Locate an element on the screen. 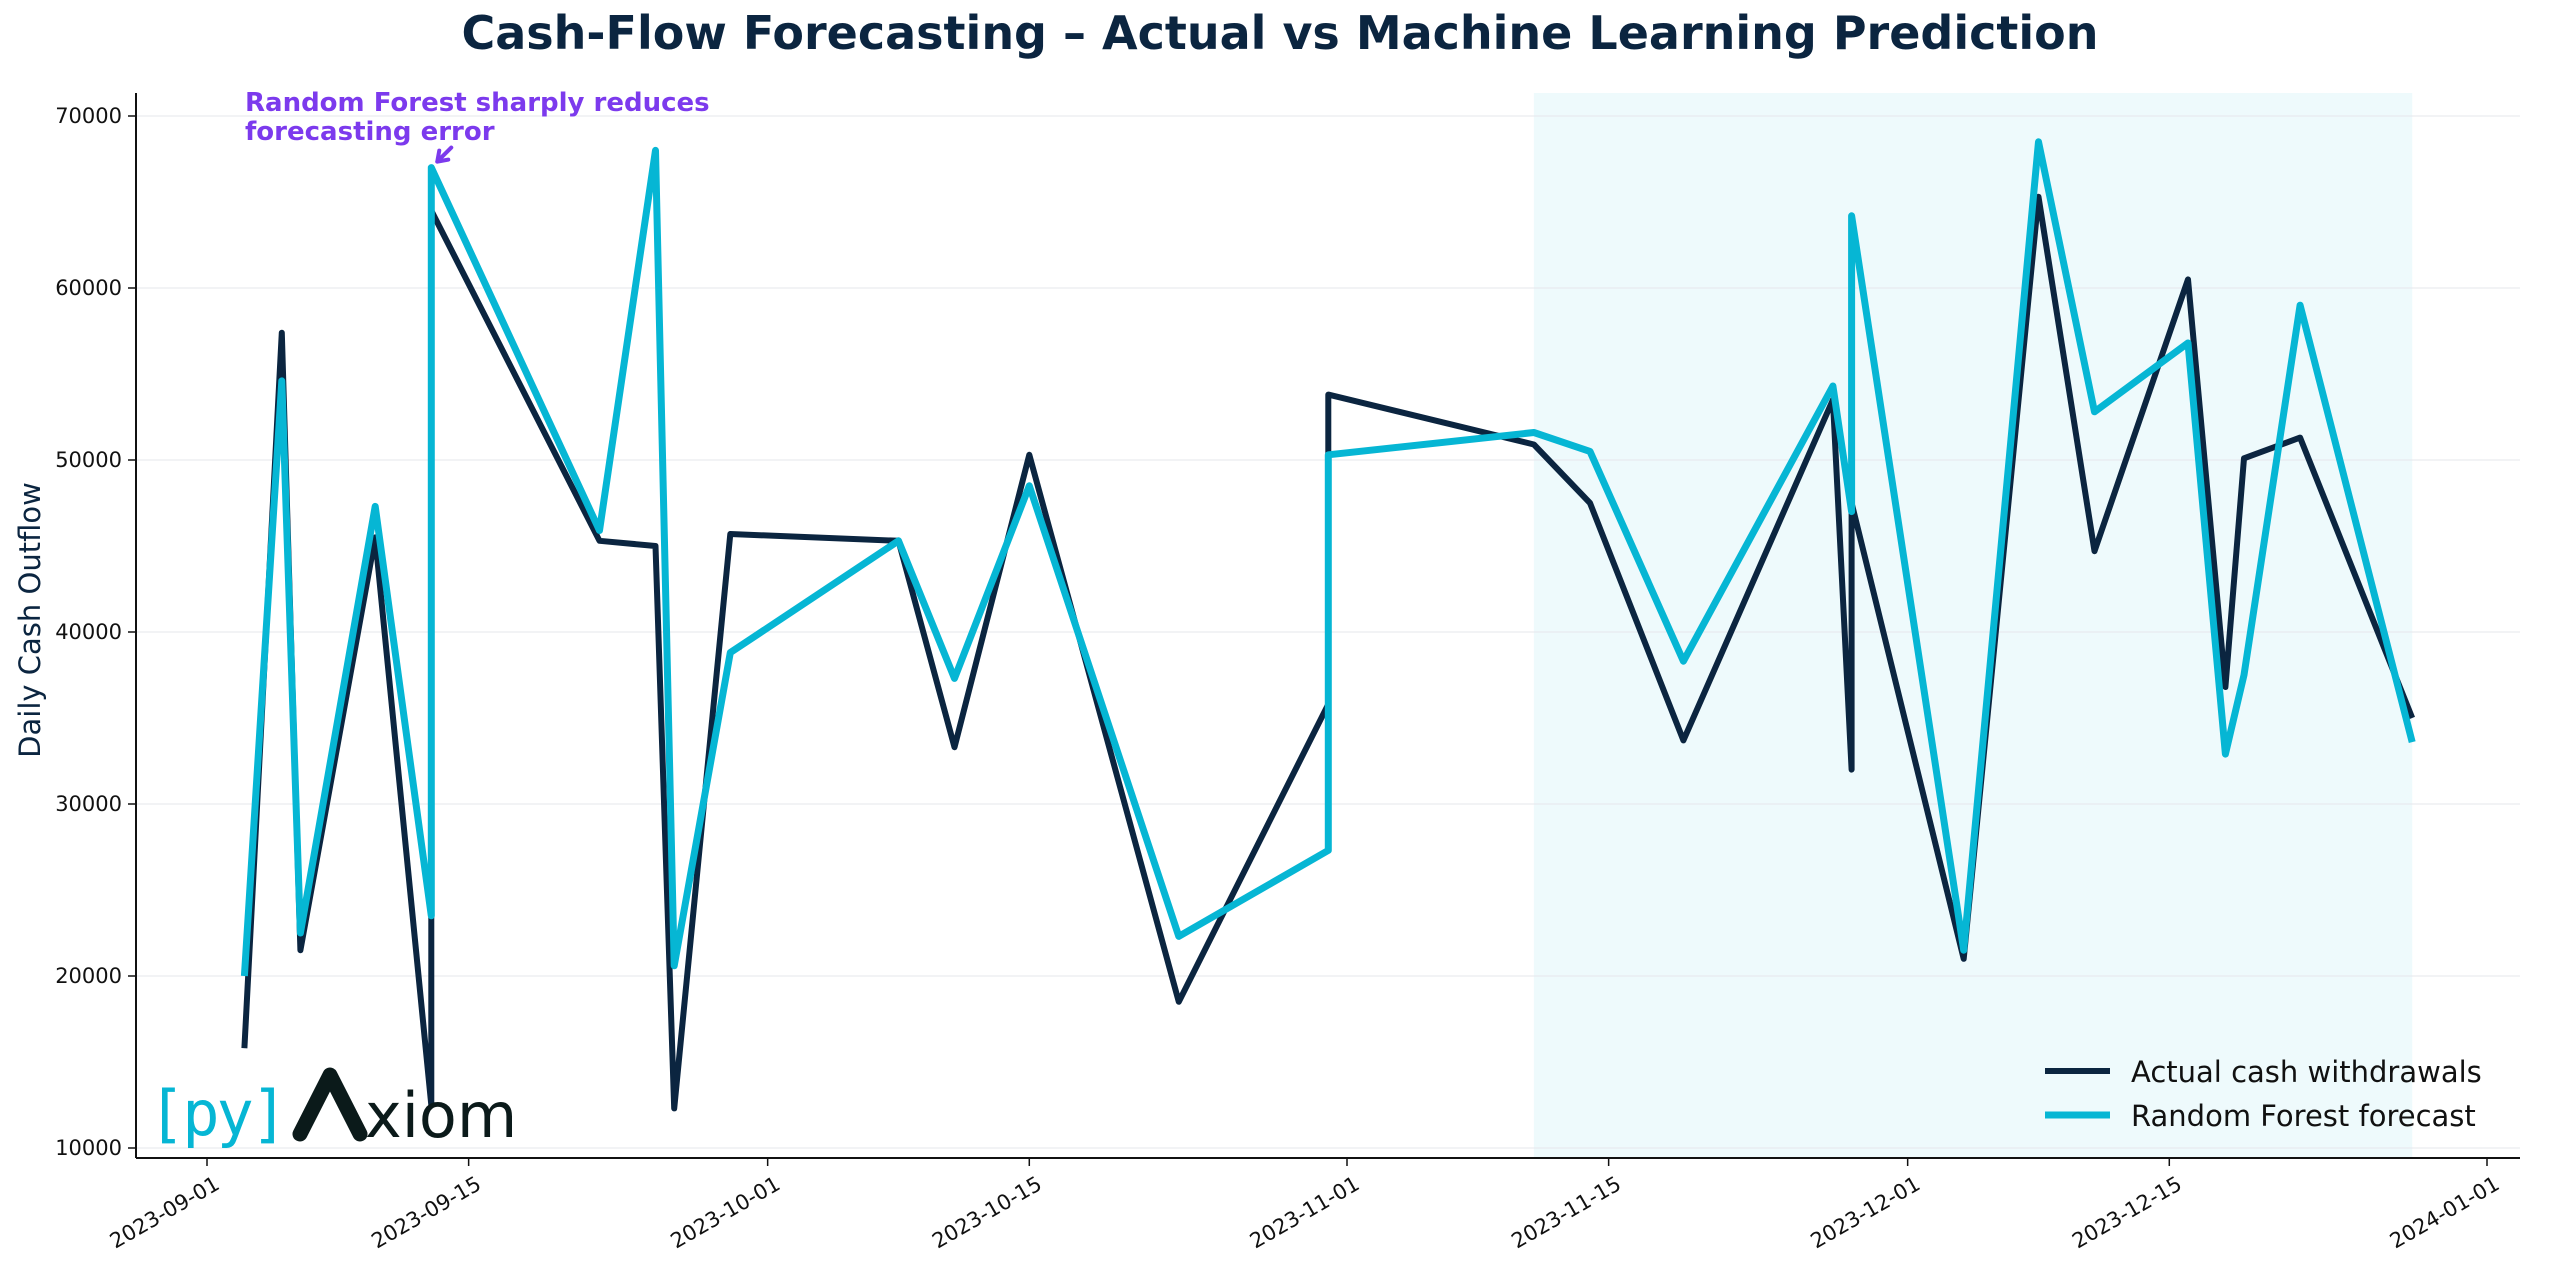  pyaxiom-logo: [py] xiom is located at coordinates (332, 1109).